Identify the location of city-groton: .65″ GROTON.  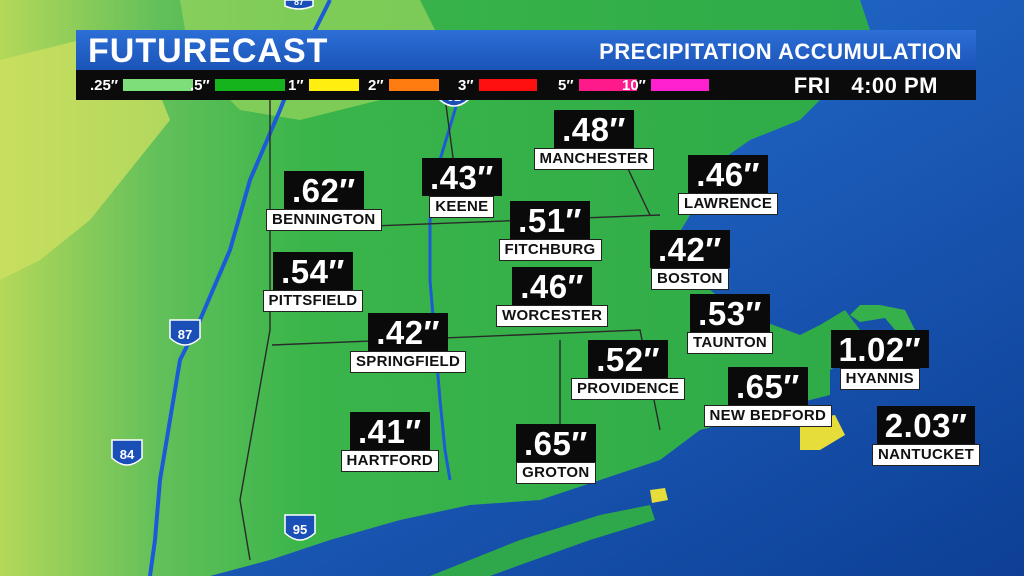
(556, 454).